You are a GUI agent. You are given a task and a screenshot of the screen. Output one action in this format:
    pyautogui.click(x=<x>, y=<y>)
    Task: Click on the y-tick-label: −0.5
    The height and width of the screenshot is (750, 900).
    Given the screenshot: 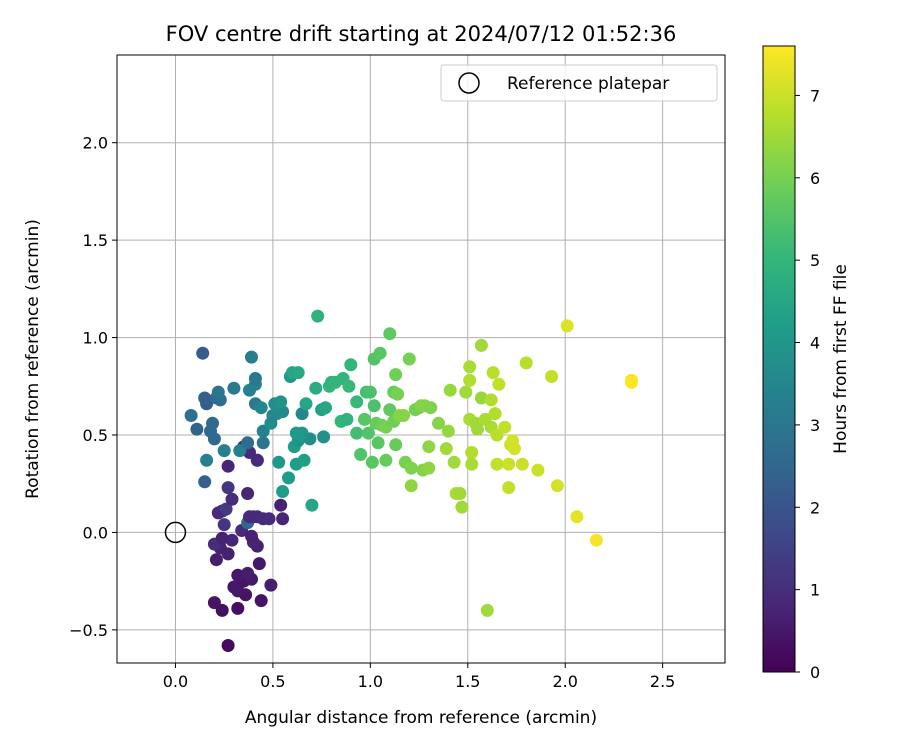 What is the action you would take?
    pyautogui.click(x=88, y=630)
    